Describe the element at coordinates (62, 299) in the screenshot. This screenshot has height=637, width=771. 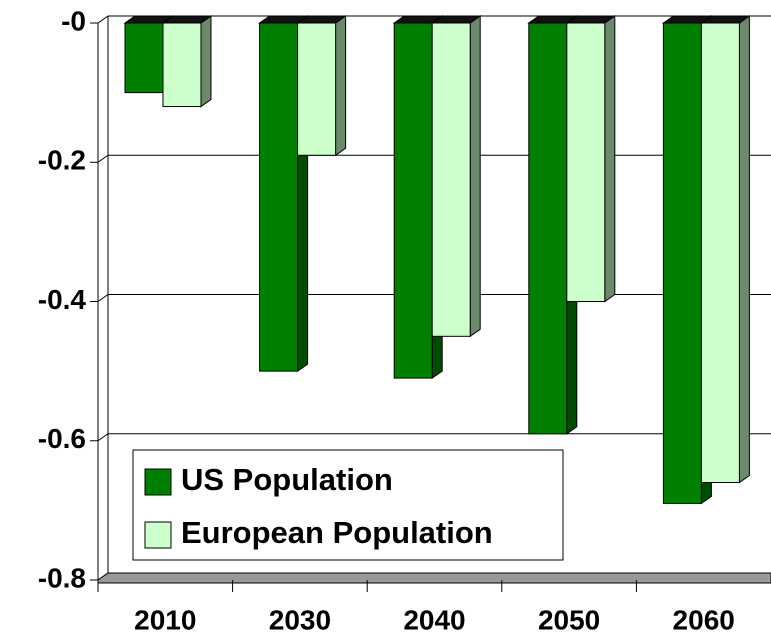
I see `y-tick-label: -0.4` at that location.